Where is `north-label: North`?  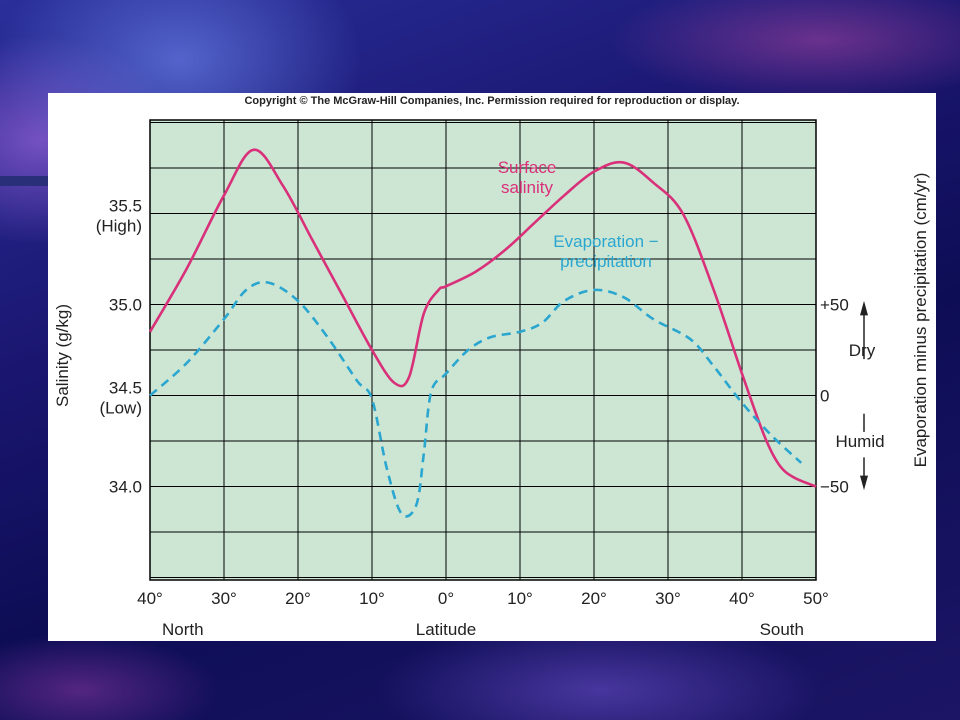
north-label: North is located at coordinates (183, 629).